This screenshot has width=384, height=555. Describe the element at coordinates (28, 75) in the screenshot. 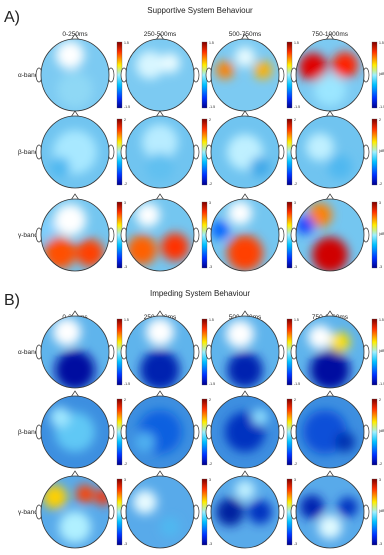

I see `row-label: α-band` at that location.